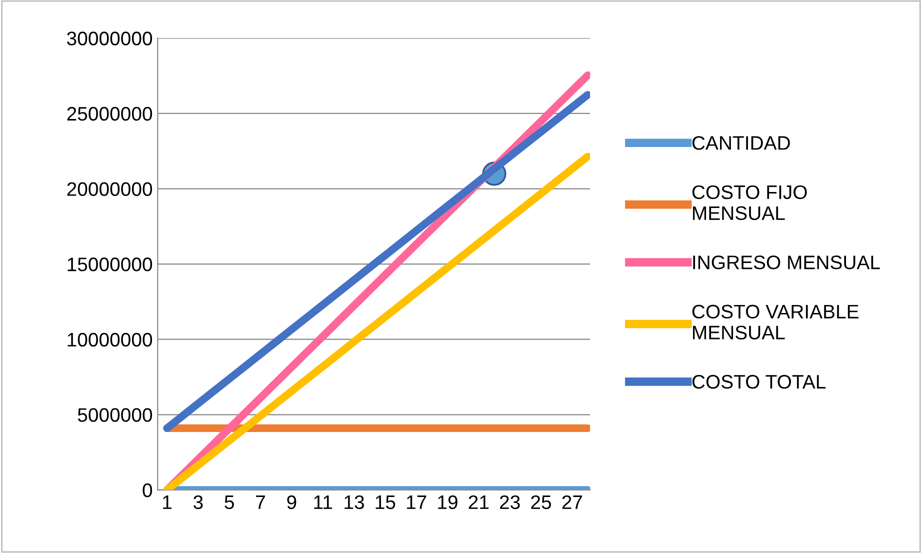  What do you see at coordinates (167, 502) in the screenshot?
I see `x-tick-label: 1` at bounding box center [167, 502].